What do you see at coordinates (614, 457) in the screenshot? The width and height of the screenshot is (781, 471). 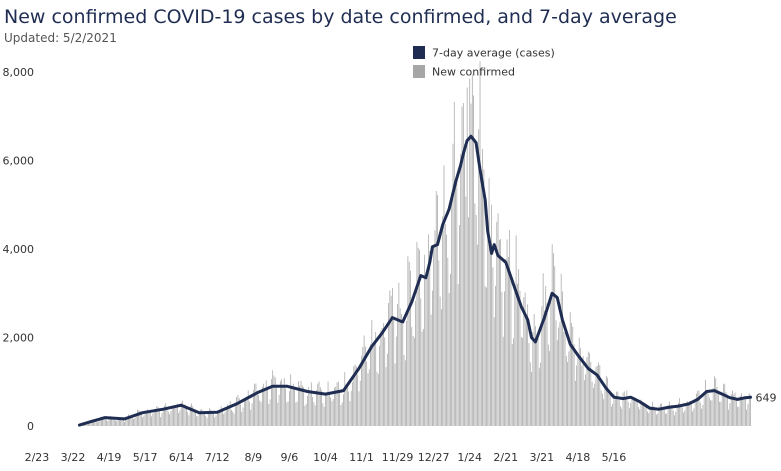 I see `x-tick-label: 5/16` at bounding box center [614, 457].